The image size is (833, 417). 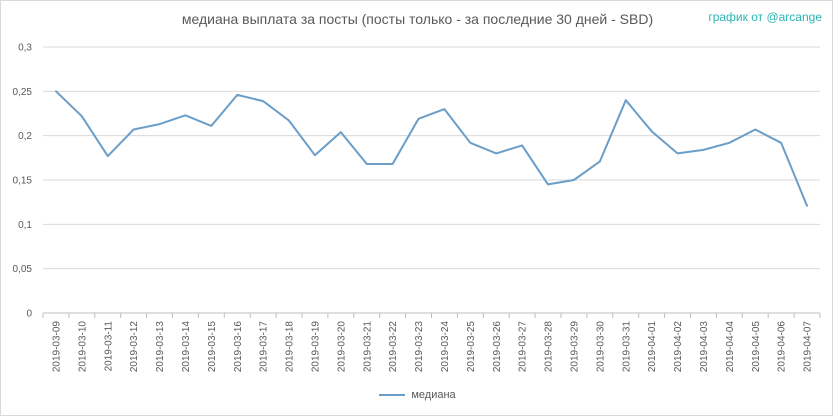 I want to click on y-tick-label: 0, so click(x=29, y=314).